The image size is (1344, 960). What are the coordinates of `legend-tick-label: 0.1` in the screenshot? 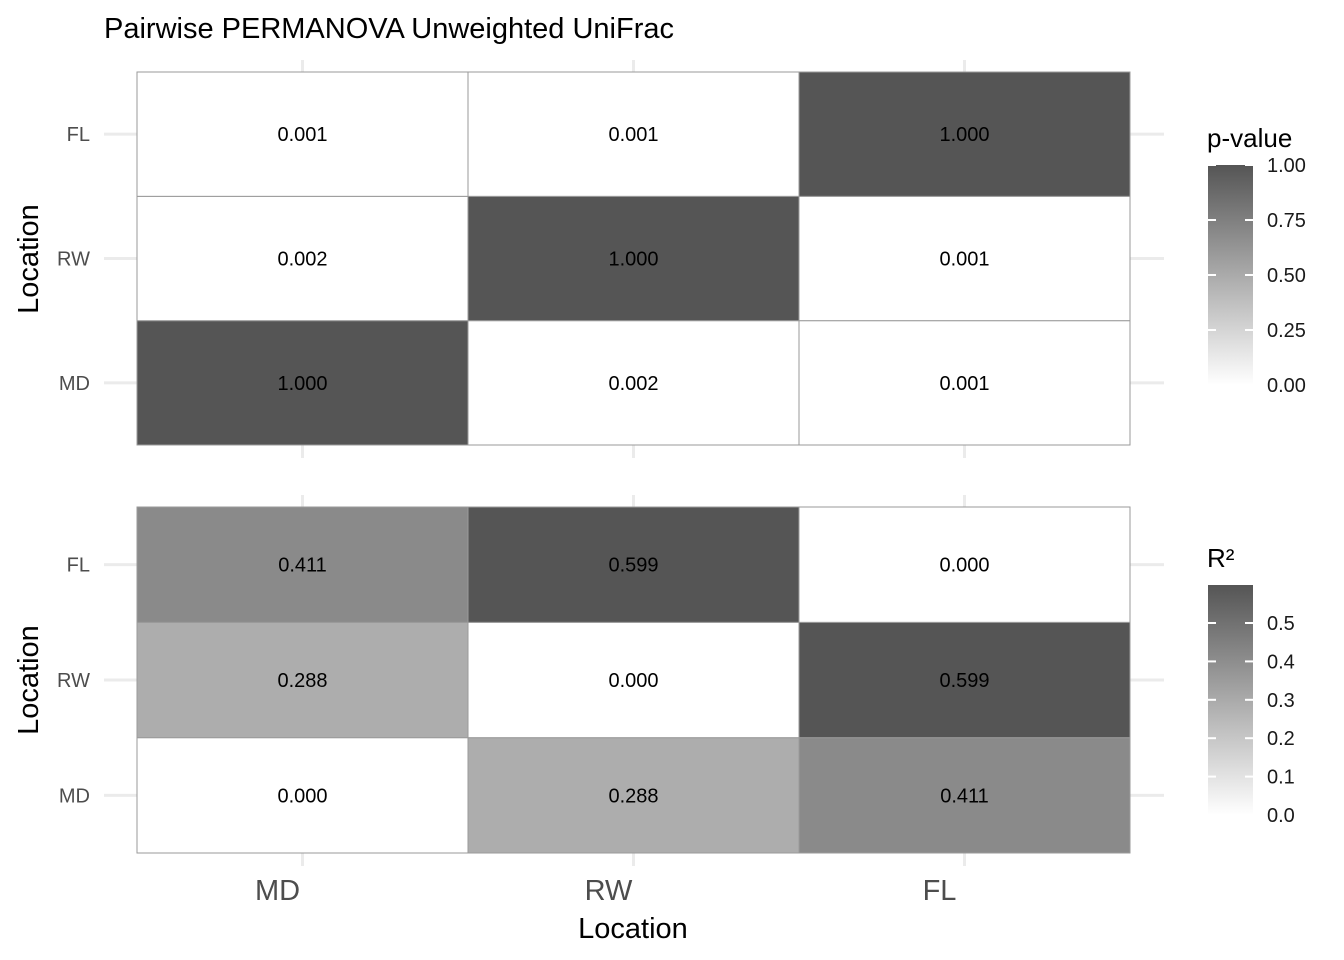 It's located at (1281, 778).